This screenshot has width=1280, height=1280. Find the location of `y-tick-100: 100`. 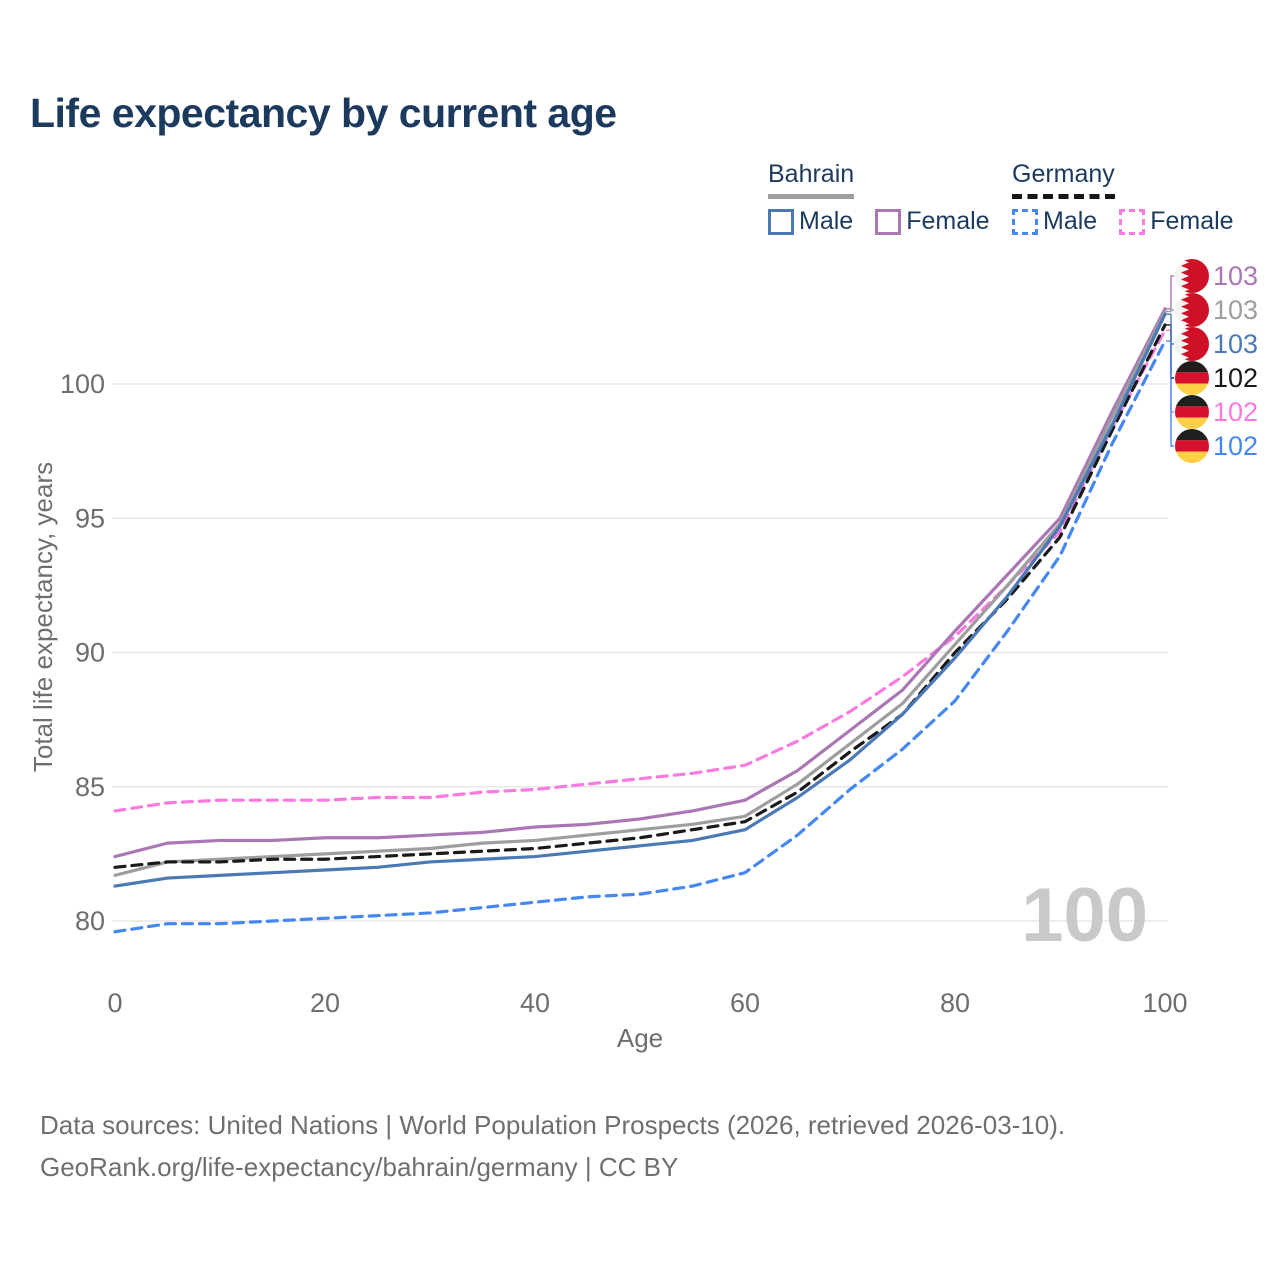

y-tick-100: 100 is located at coordinates (82, 384).